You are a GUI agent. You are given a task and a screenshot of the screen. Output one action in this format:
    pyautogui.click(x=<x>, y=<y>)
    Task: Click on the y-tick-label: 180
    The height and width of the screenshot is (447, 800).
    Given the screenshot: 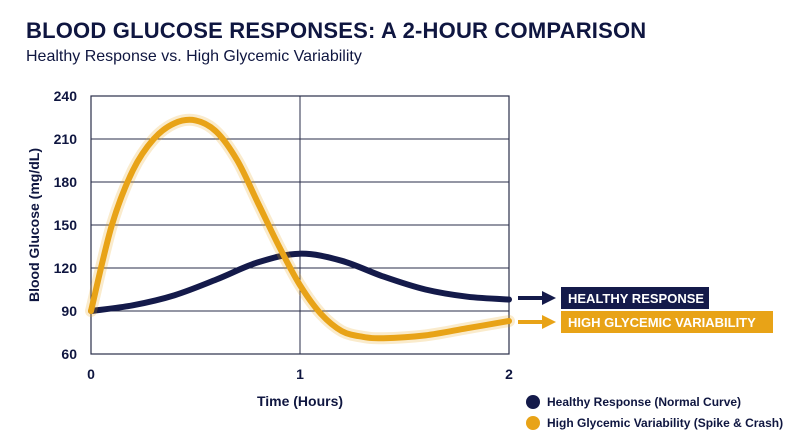 What is the action you would take?
    pyautogui.click(x=66, y=182)
    